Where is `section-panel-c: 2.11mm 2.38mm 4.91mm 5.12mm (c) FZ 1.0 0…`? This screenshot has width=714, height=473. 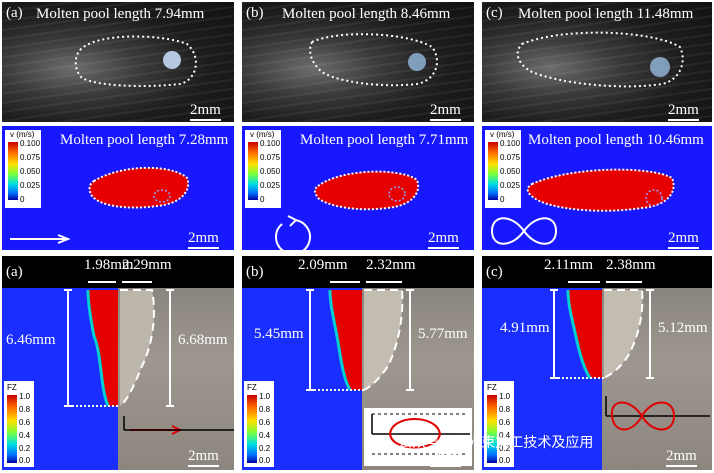
section-panel-c: 2.11mm 2.38mm 4.91mm 5.12mm (c) FZ 1.0 0… is located at coordinates (597, 363).